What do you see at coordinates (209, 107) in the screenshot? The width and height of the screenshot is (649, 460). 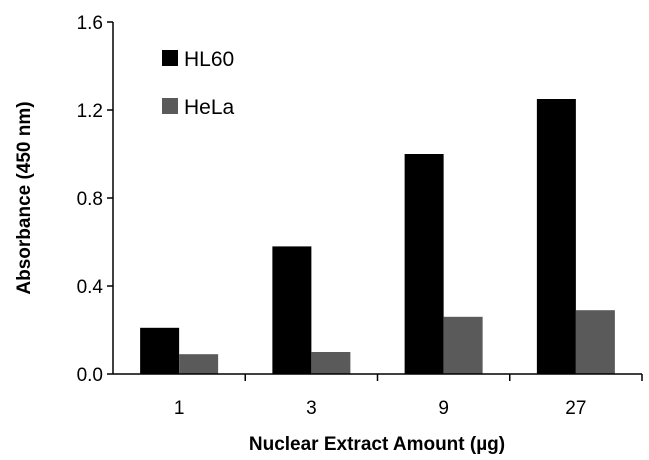 I see `legend-label-hela: HeLa` at bounding box center [209, 107].